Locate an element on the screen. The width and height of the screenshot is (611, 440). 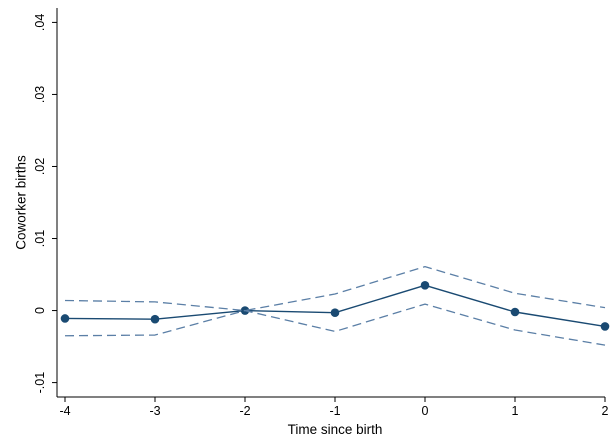
y-tick-label: .04 is located at coordinates (40, 22).